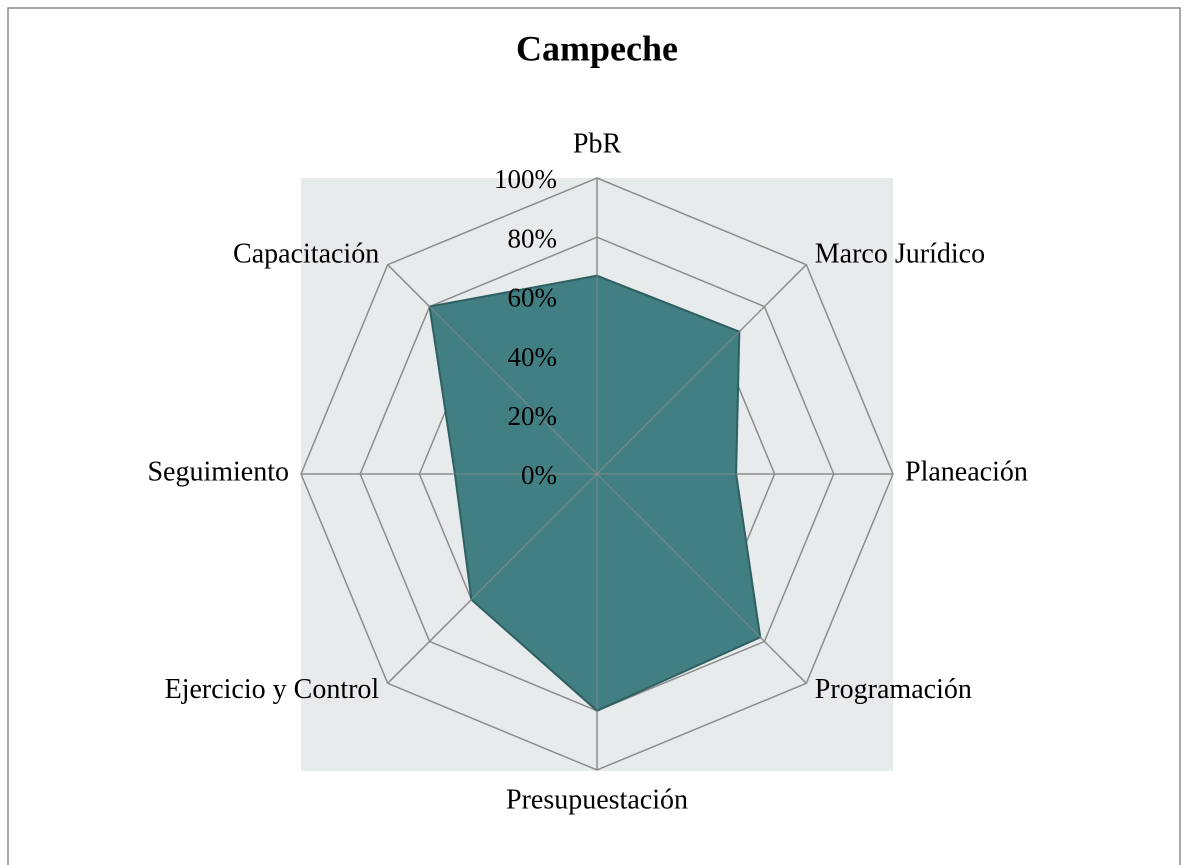 The image size is (1188, 865). Describe the element at coordinates (533, 416) in the screenshot. I see `tick-label: 20%` at that location.